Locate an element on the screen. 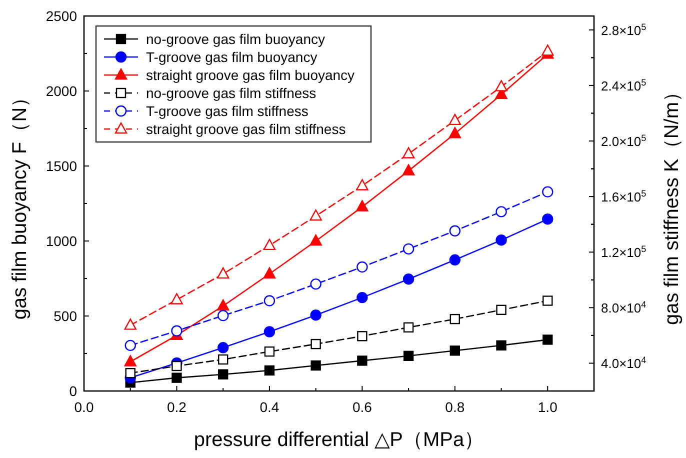  legend-label: no-groove gas film stiffness is located at coordinates (231, 93).